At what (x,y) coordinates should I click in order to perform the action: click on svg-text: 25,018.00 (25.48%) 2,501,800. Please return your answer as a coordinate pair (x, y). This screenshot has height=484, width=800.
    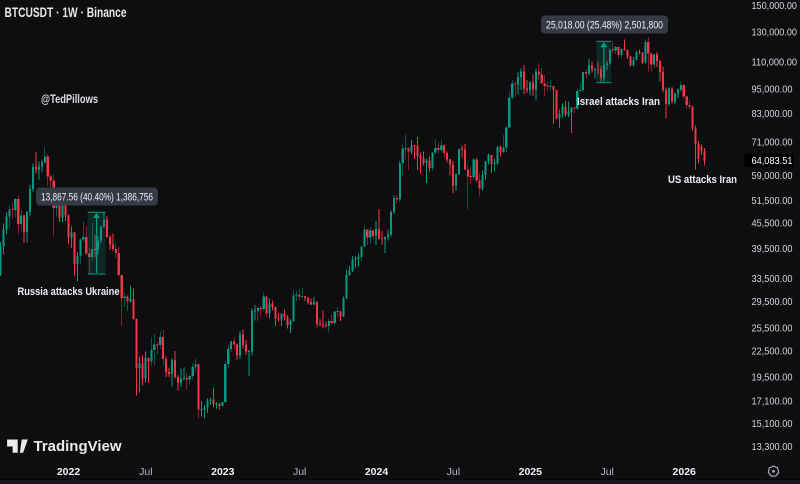
    Looking at the image, I should click on (604, 25).